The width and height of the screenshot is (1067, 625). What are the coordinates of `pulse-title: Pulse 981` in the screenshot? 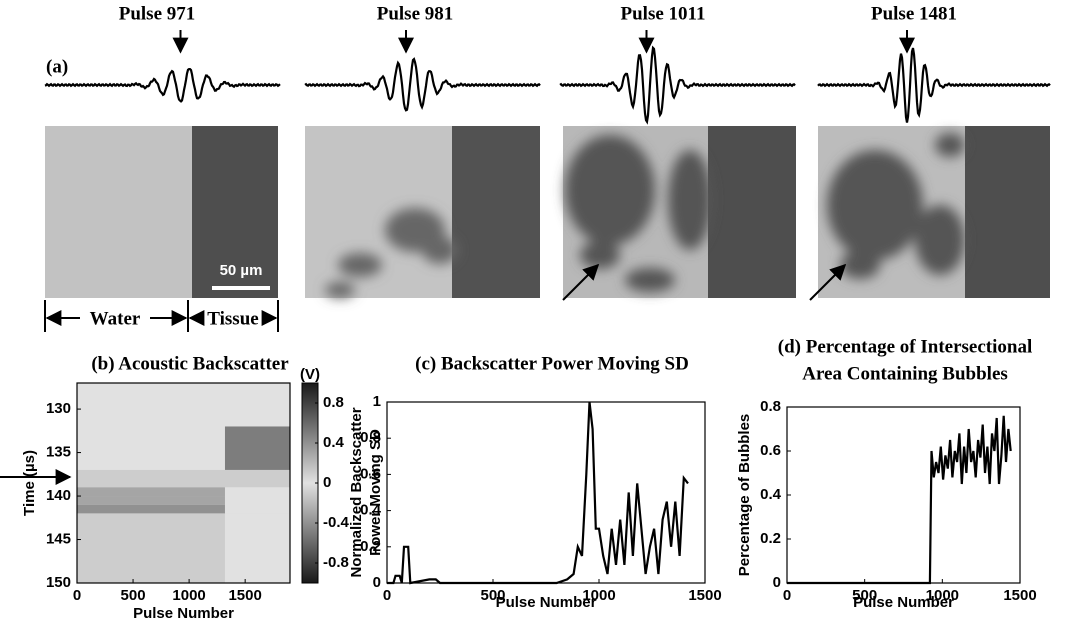 It's located at (415, 13).